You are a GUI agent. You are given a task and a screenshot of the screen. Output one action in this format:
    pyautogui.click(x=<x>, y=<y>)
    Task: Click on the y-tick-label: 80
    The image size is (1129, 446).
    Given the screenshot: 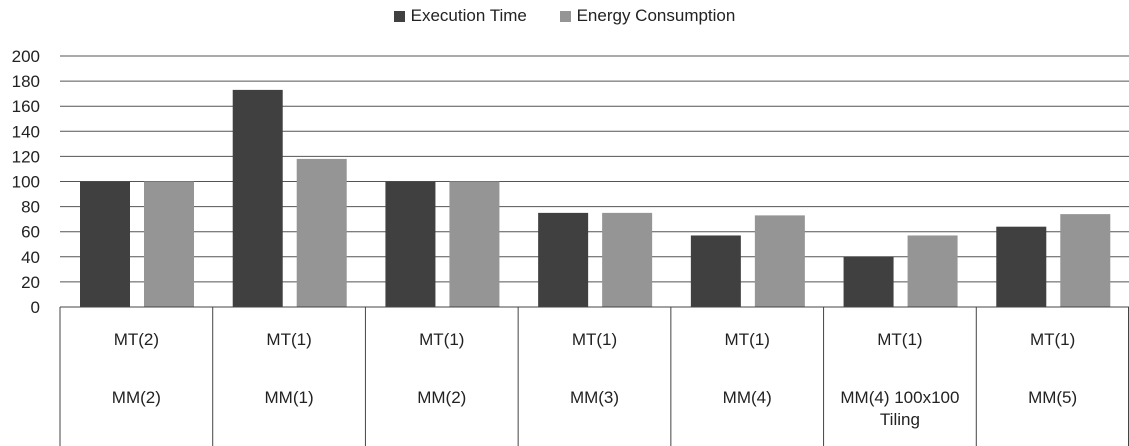 What is the action you would take?
    pyautogui.click(x=30, y=207)
    